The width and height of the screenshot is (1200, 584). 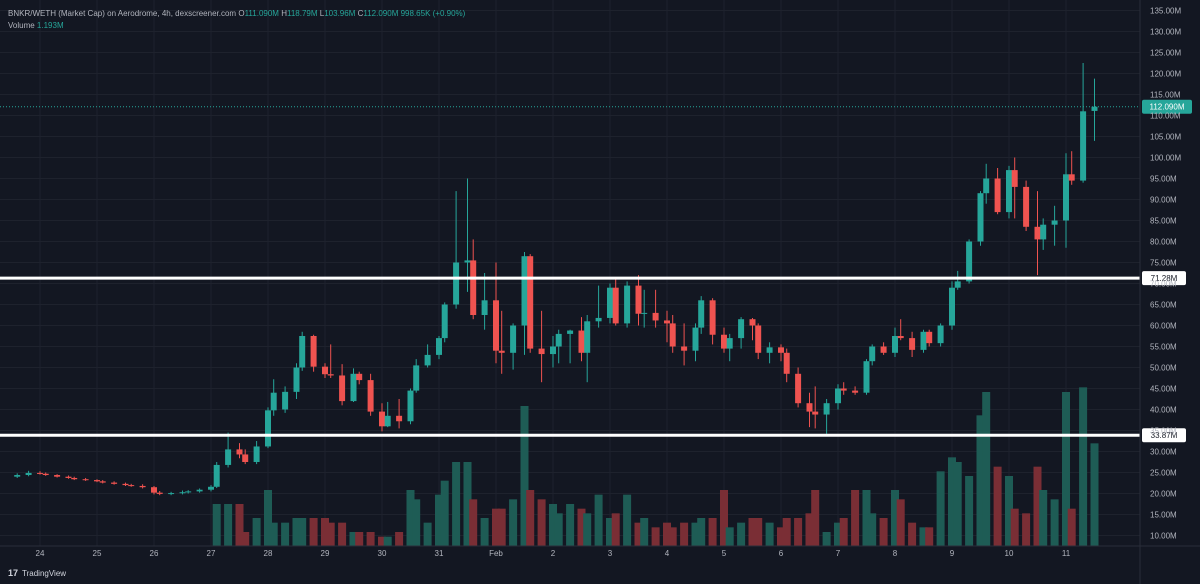 I want to click on y-tick-label: 35.00M, so click(x=1163, y=431).